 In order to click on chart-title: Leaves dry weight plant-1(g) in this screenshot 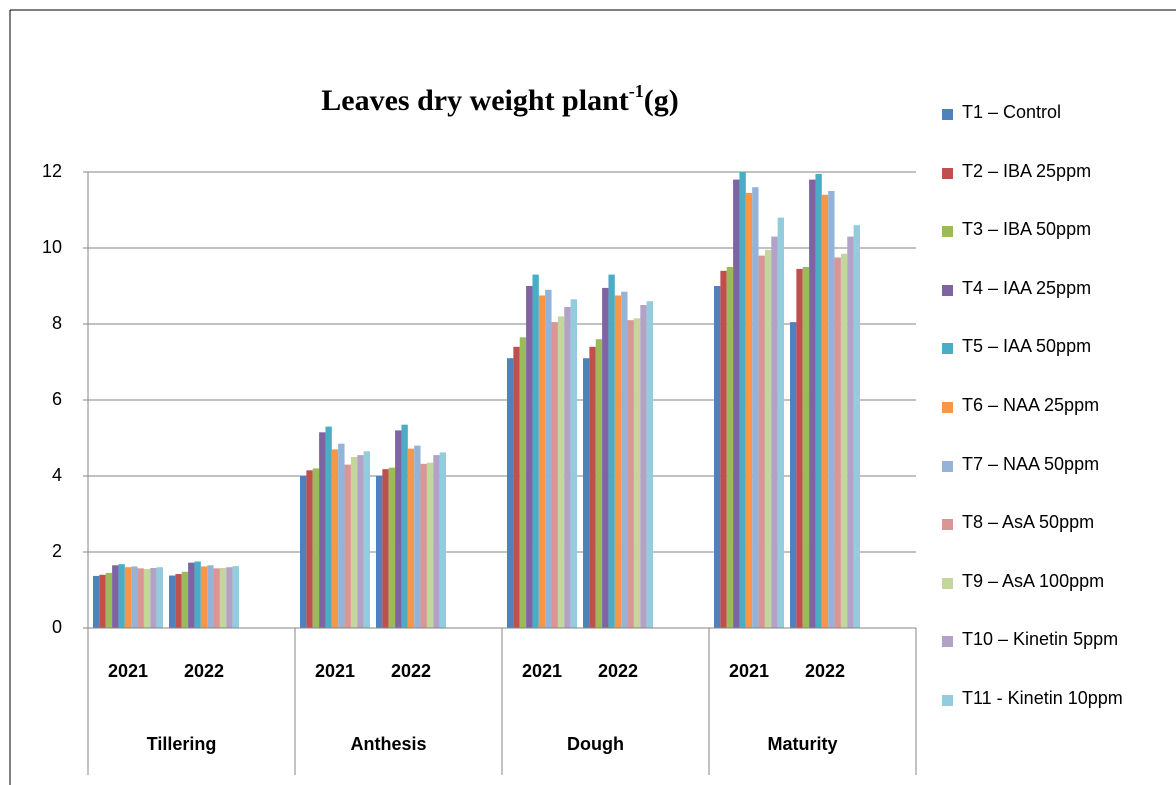, I will do `click(499, 99)`.